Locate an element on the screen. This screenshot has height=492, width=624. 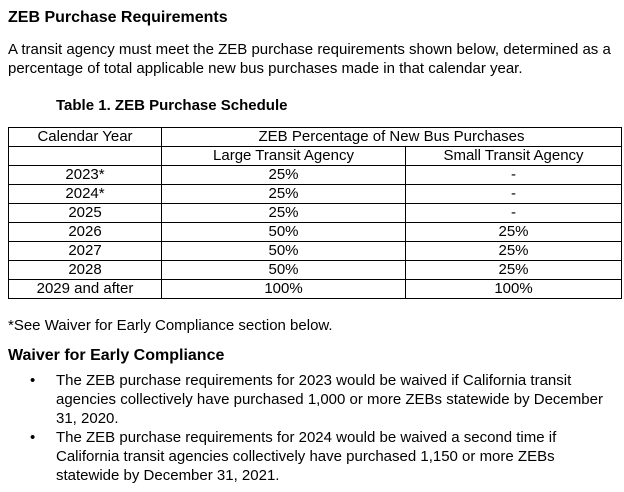
cell-year: 2029 and after is located at coordinates (85, 289).